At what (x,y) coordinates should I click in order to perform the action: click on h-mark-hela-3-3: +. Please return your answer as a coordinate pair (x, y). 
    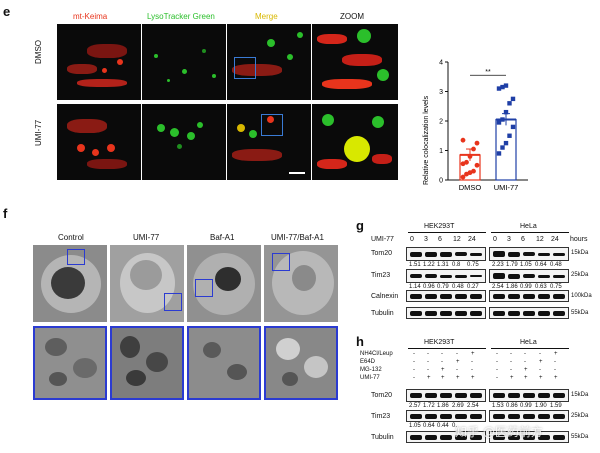
    Looking at the image, I should click on (541, 378).